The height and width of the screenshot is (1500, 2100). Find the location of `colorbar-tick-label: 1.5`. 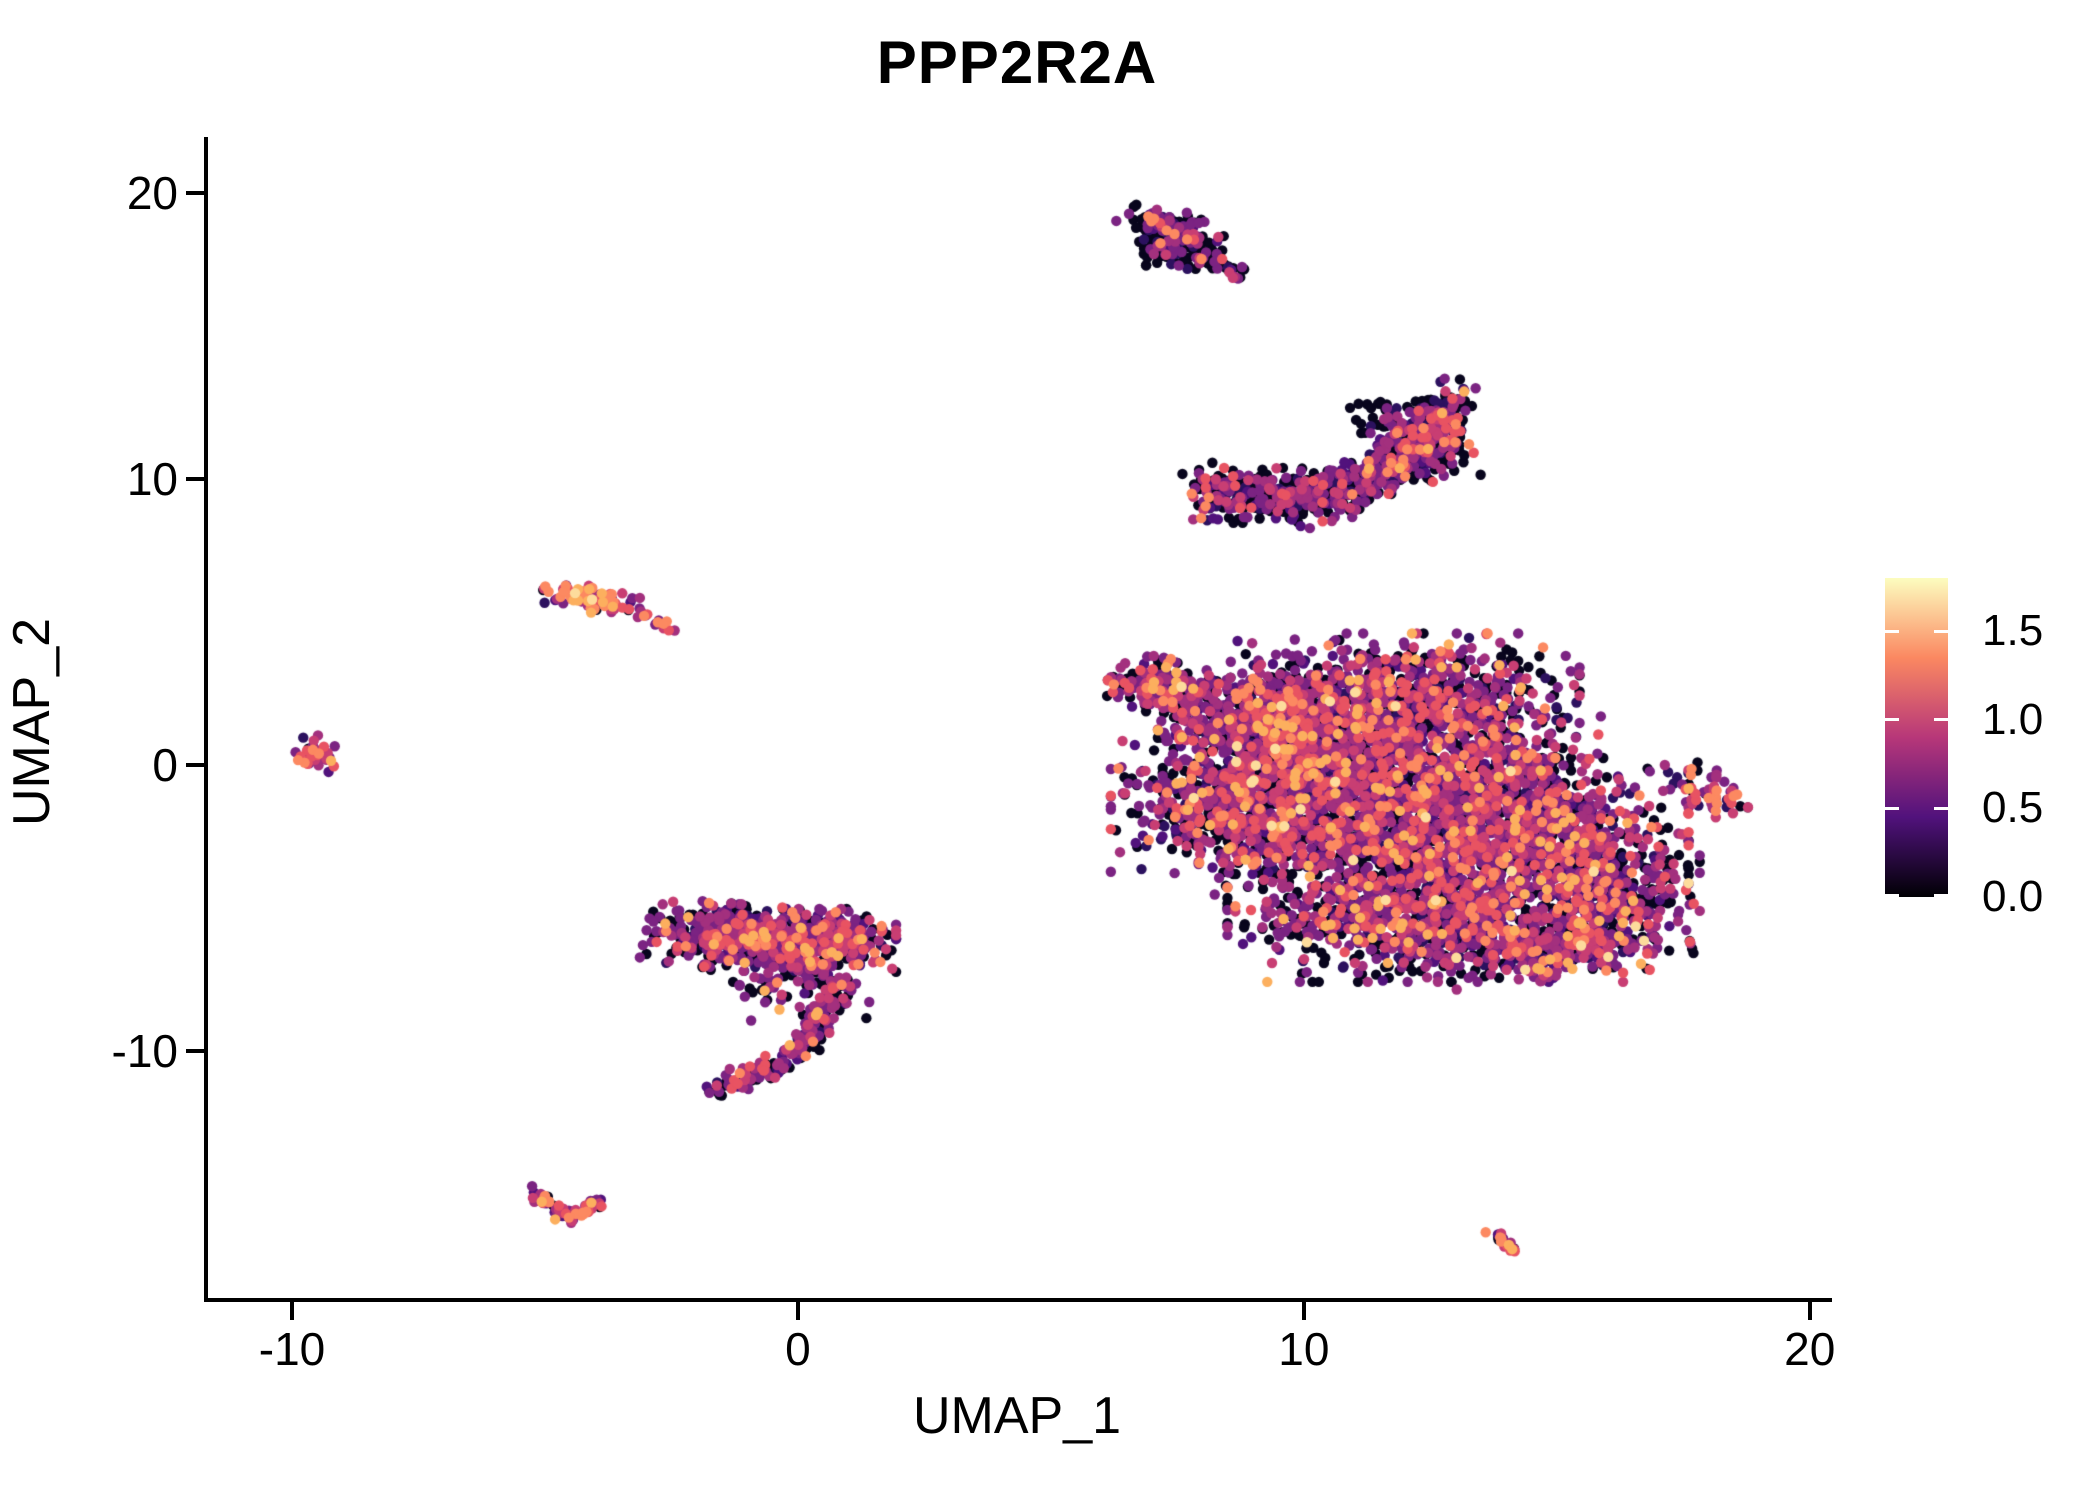

colorbar-tick-label: 1.5 is located at coordinates (2013, 631).